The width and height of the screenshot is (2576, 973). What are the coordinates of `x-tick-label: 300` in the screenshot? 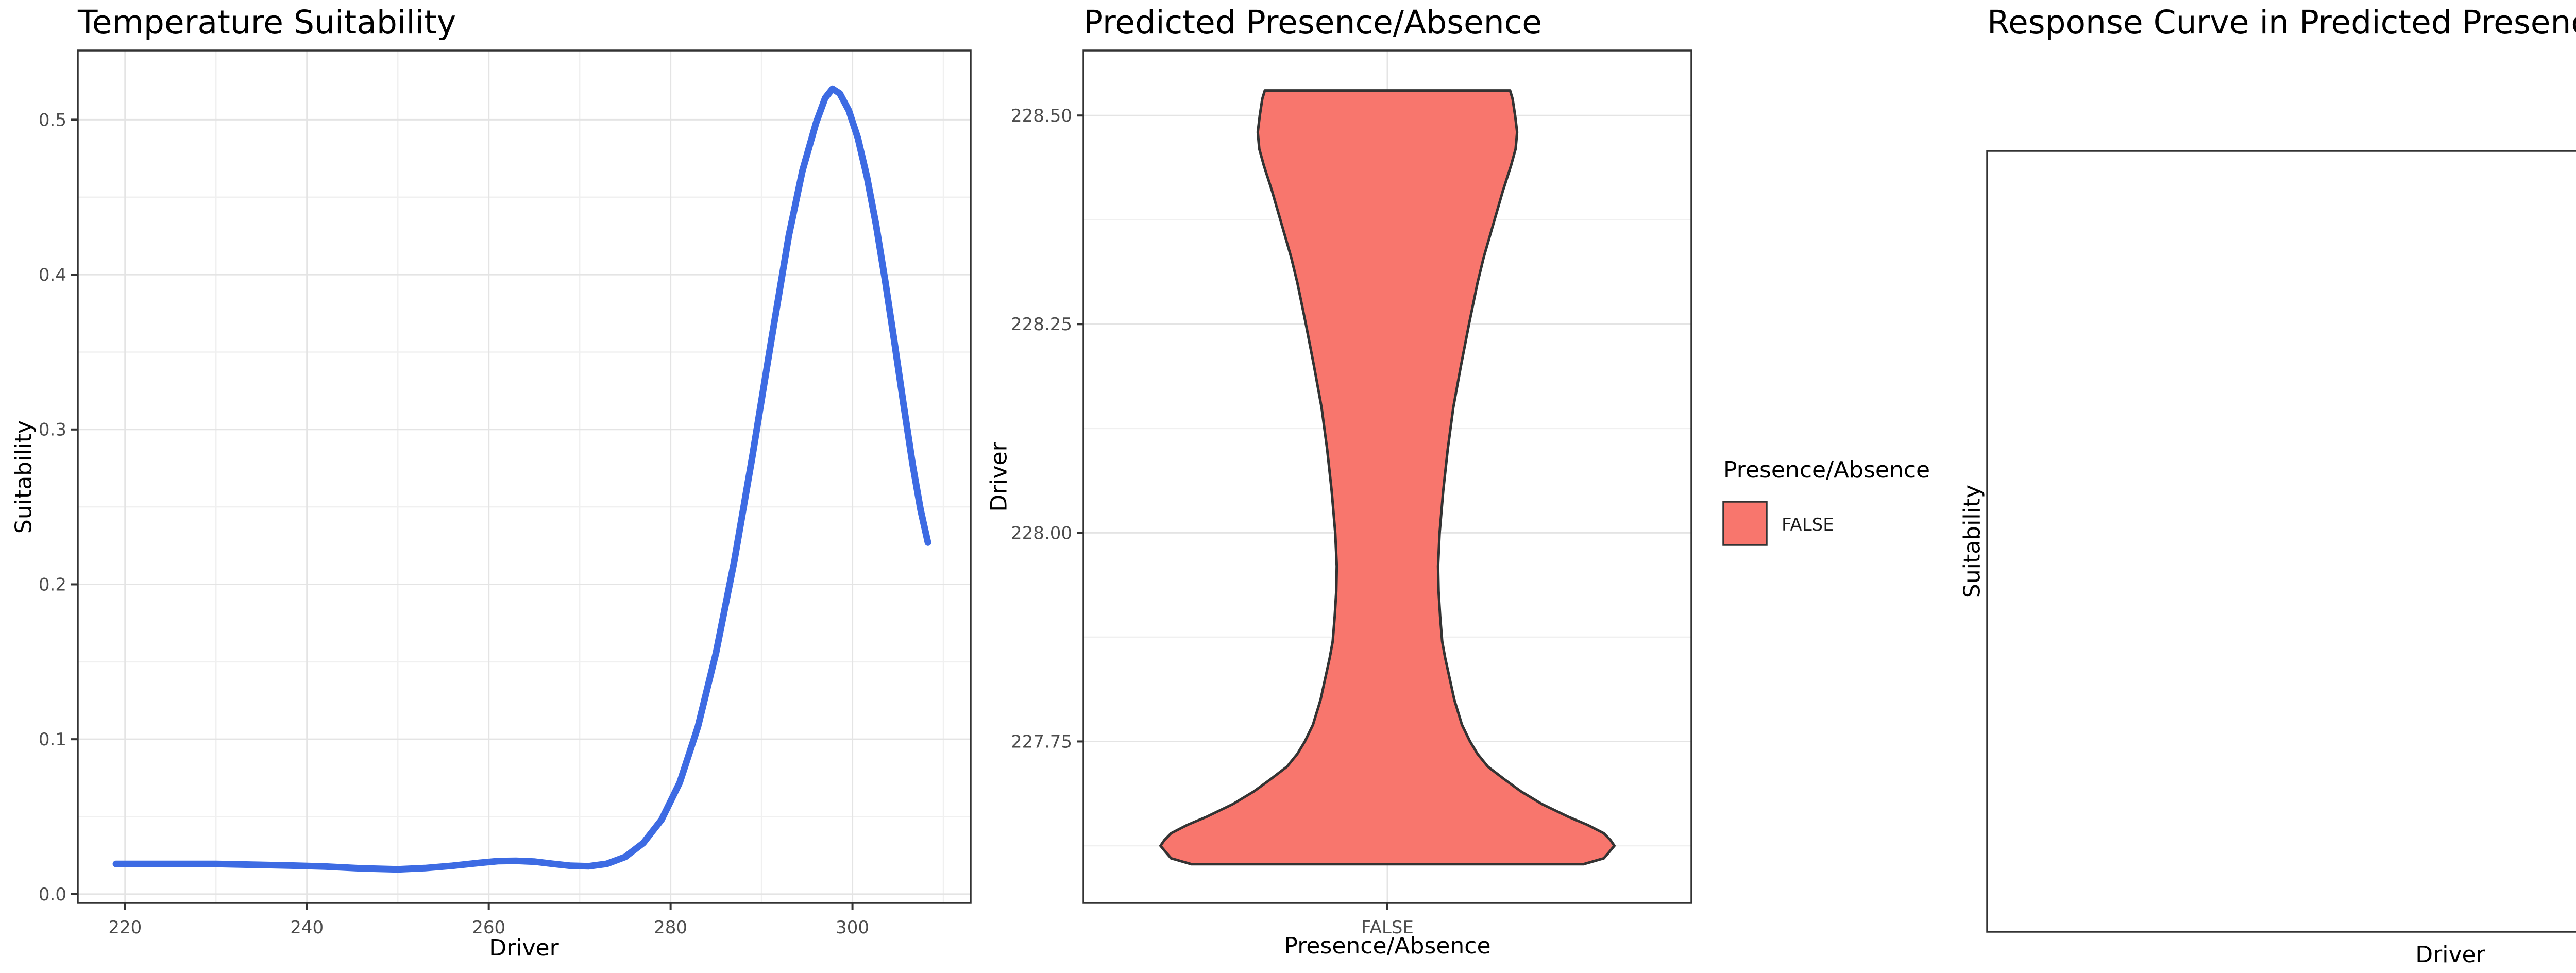 It's located at (852, 927).